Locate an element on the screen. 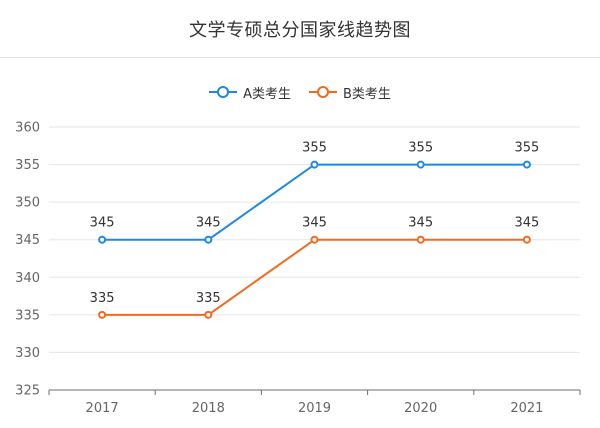 The width and height of the screenshot is (600, 428). chart-legend: A类考生 B类考生 is located at coordinates (300, 92).